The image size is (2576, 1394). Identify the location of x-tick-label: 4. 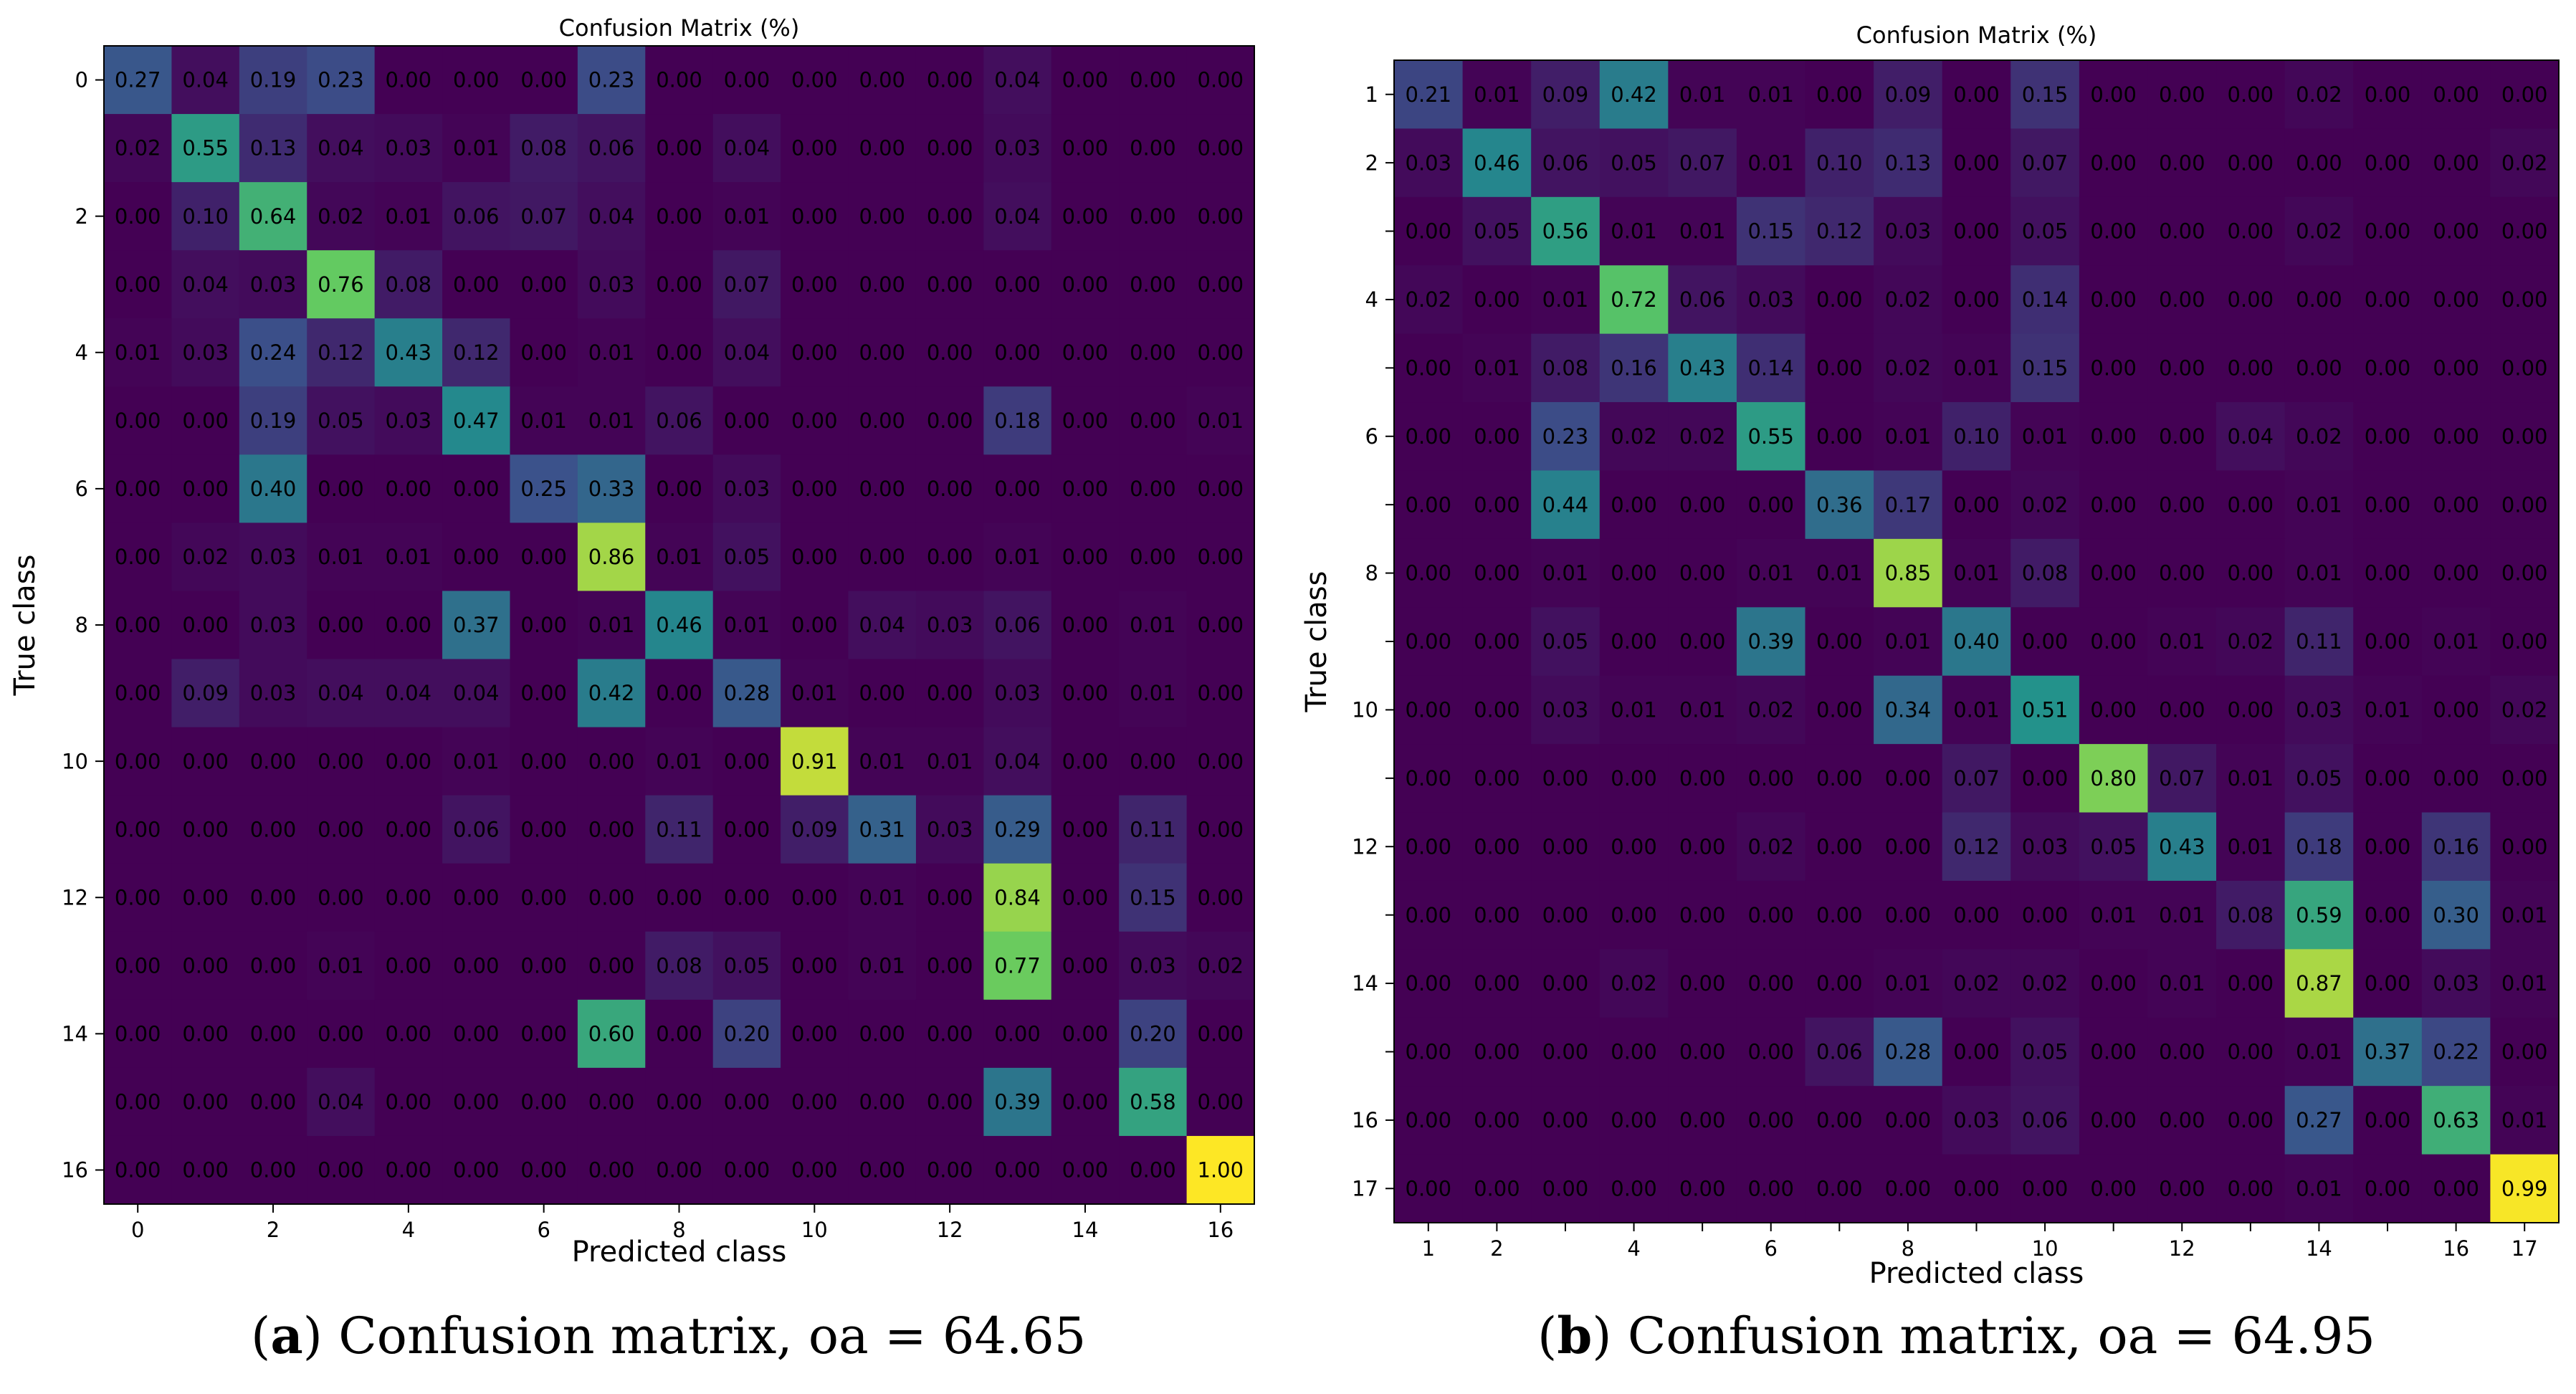
(408, 1230).